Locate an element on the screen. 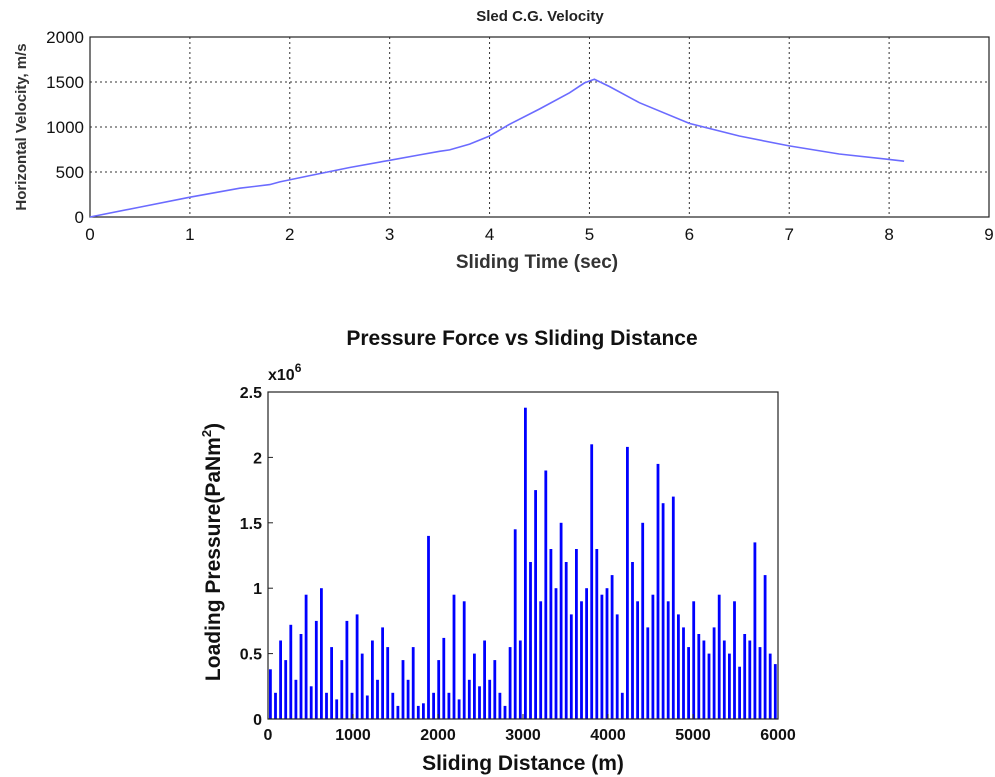  pressure-x-tick-label: 2000 is located at coordinates (438, 735).